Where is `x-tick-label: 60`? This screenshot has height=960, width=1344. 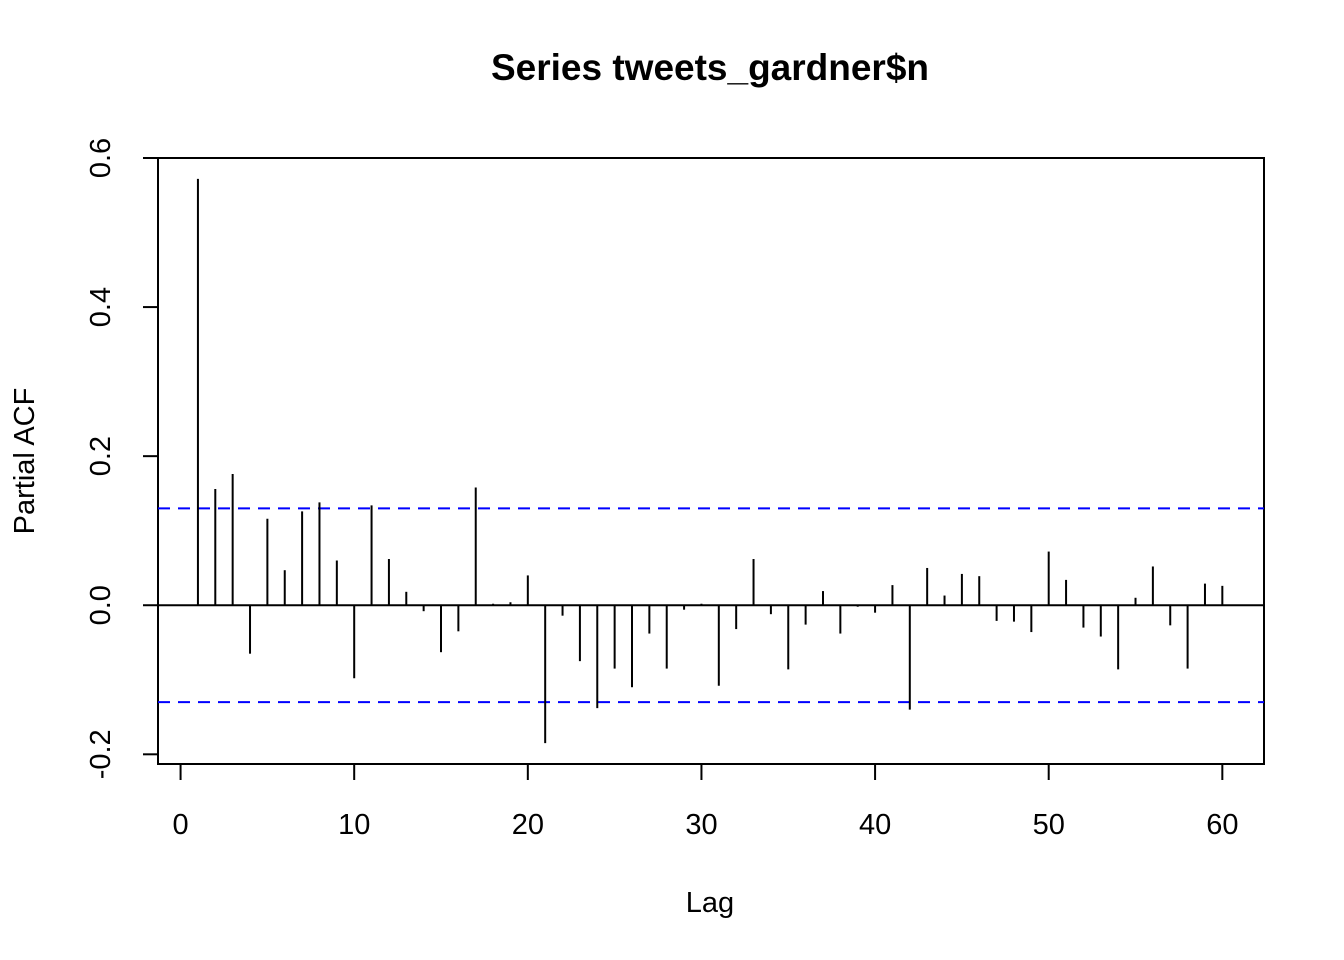 x-tick-label: 60 is located at coordinates (1222, 825).